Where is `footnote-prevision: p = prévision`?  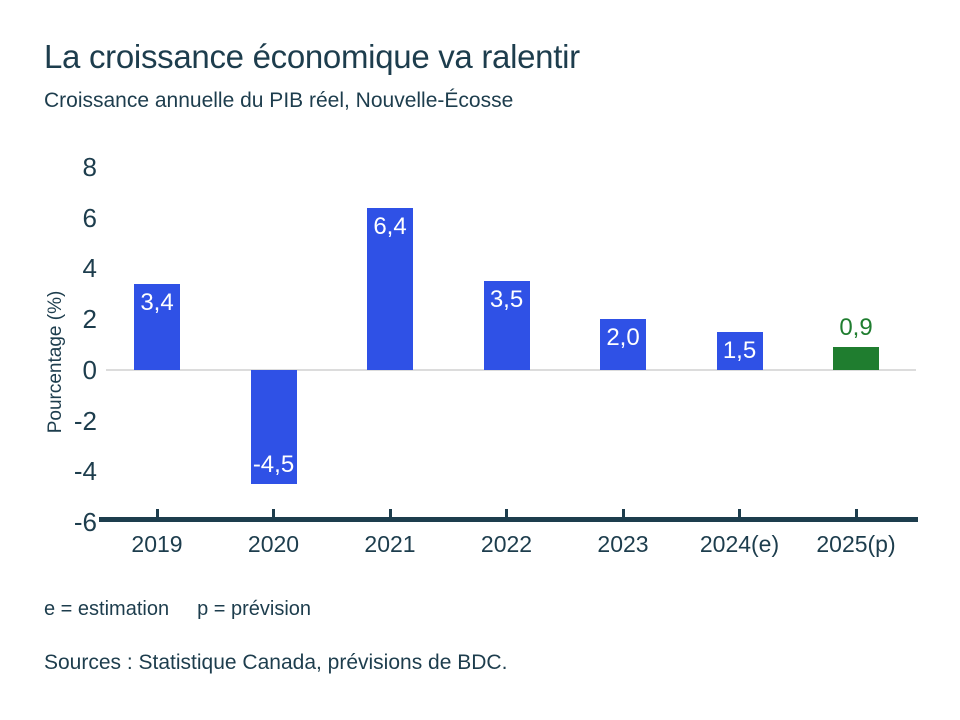 footnote-prevision: p = prévision is located at coordinates (254, 609).